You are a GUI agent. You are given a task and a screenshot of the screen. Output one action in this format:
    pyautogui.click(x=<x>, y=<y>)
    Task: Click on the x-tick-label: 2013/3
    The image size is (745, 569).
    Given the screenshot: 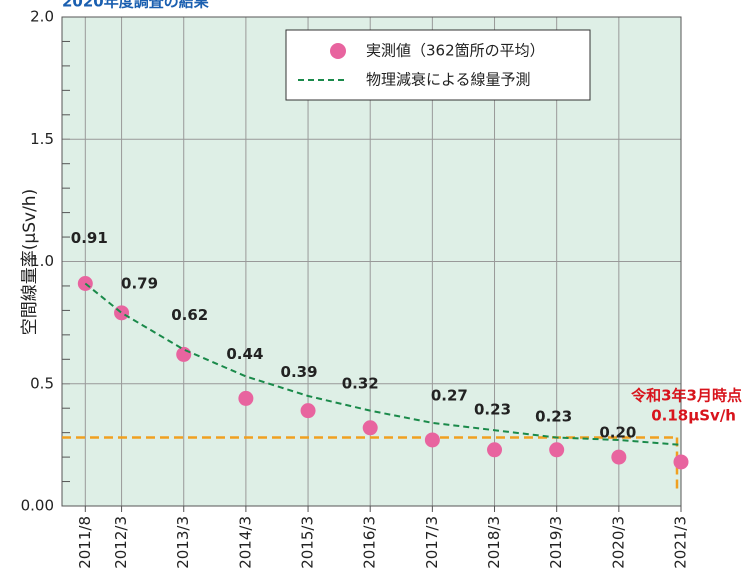 What is the action you would take?
    pyautogui.click(x=183, y=542)
    